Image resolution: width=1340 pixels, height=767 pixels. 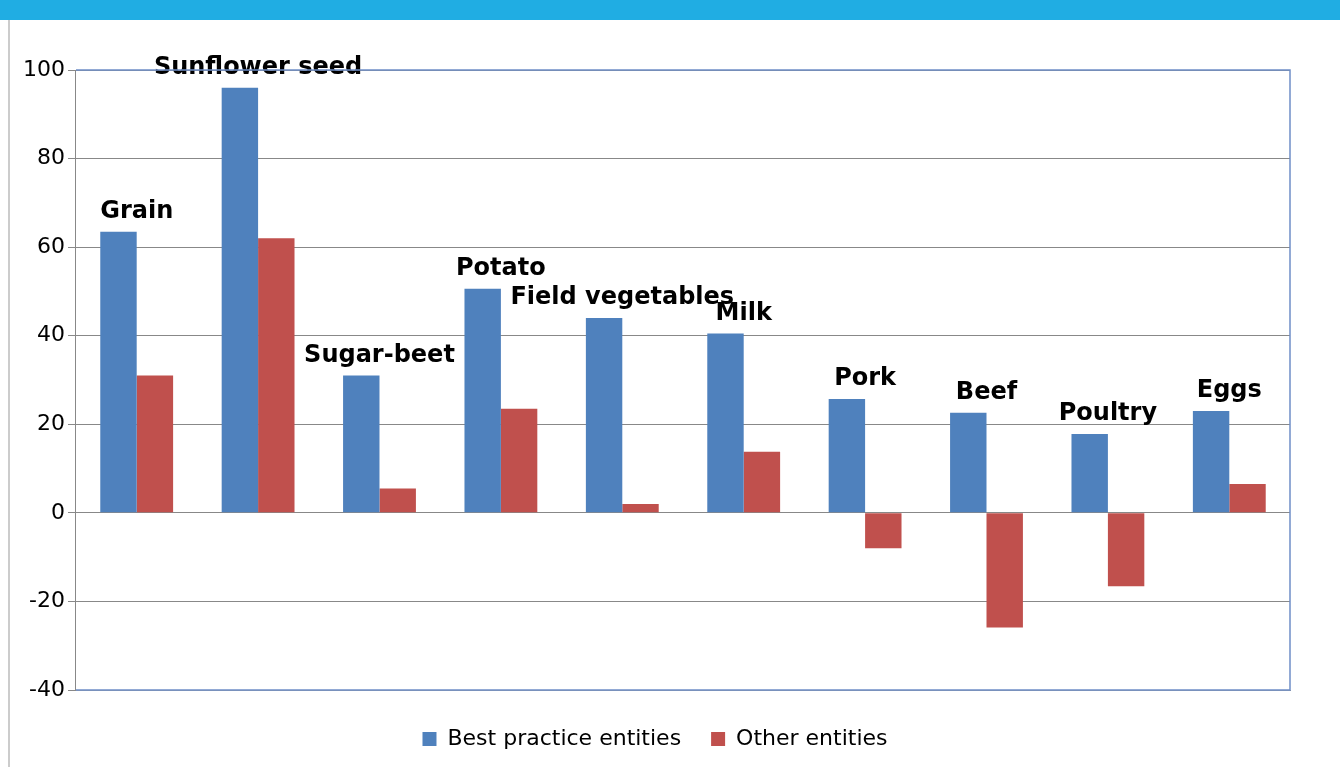 What do you see at coordinates (986, 391) in the screenshot?
I see `x-tick-label: Beef` at bounding box center [986, 391].